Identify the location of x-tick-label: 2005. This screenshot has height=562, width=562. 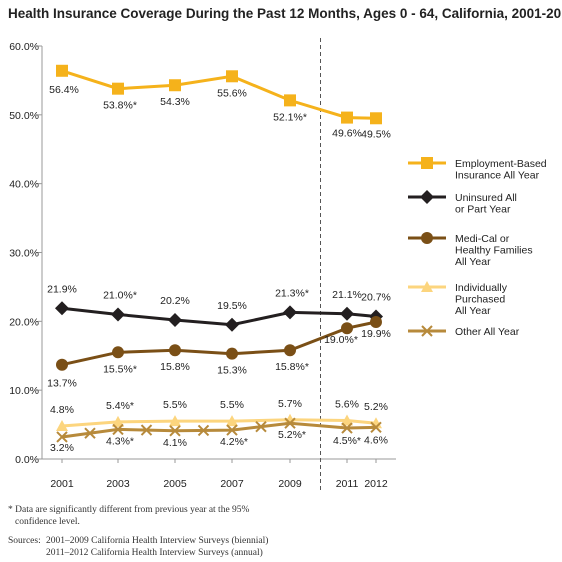
(175, 484).